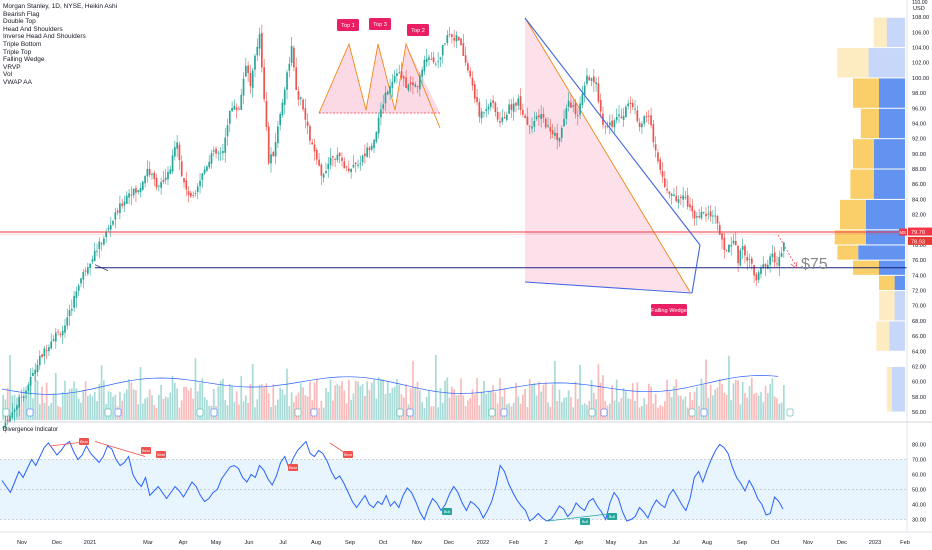 The image size is (932, 550). What do you see at coordinates (483, 543) in the screenshot?
I see `time-tick-label: 2022` at bounding box center [483, 543].